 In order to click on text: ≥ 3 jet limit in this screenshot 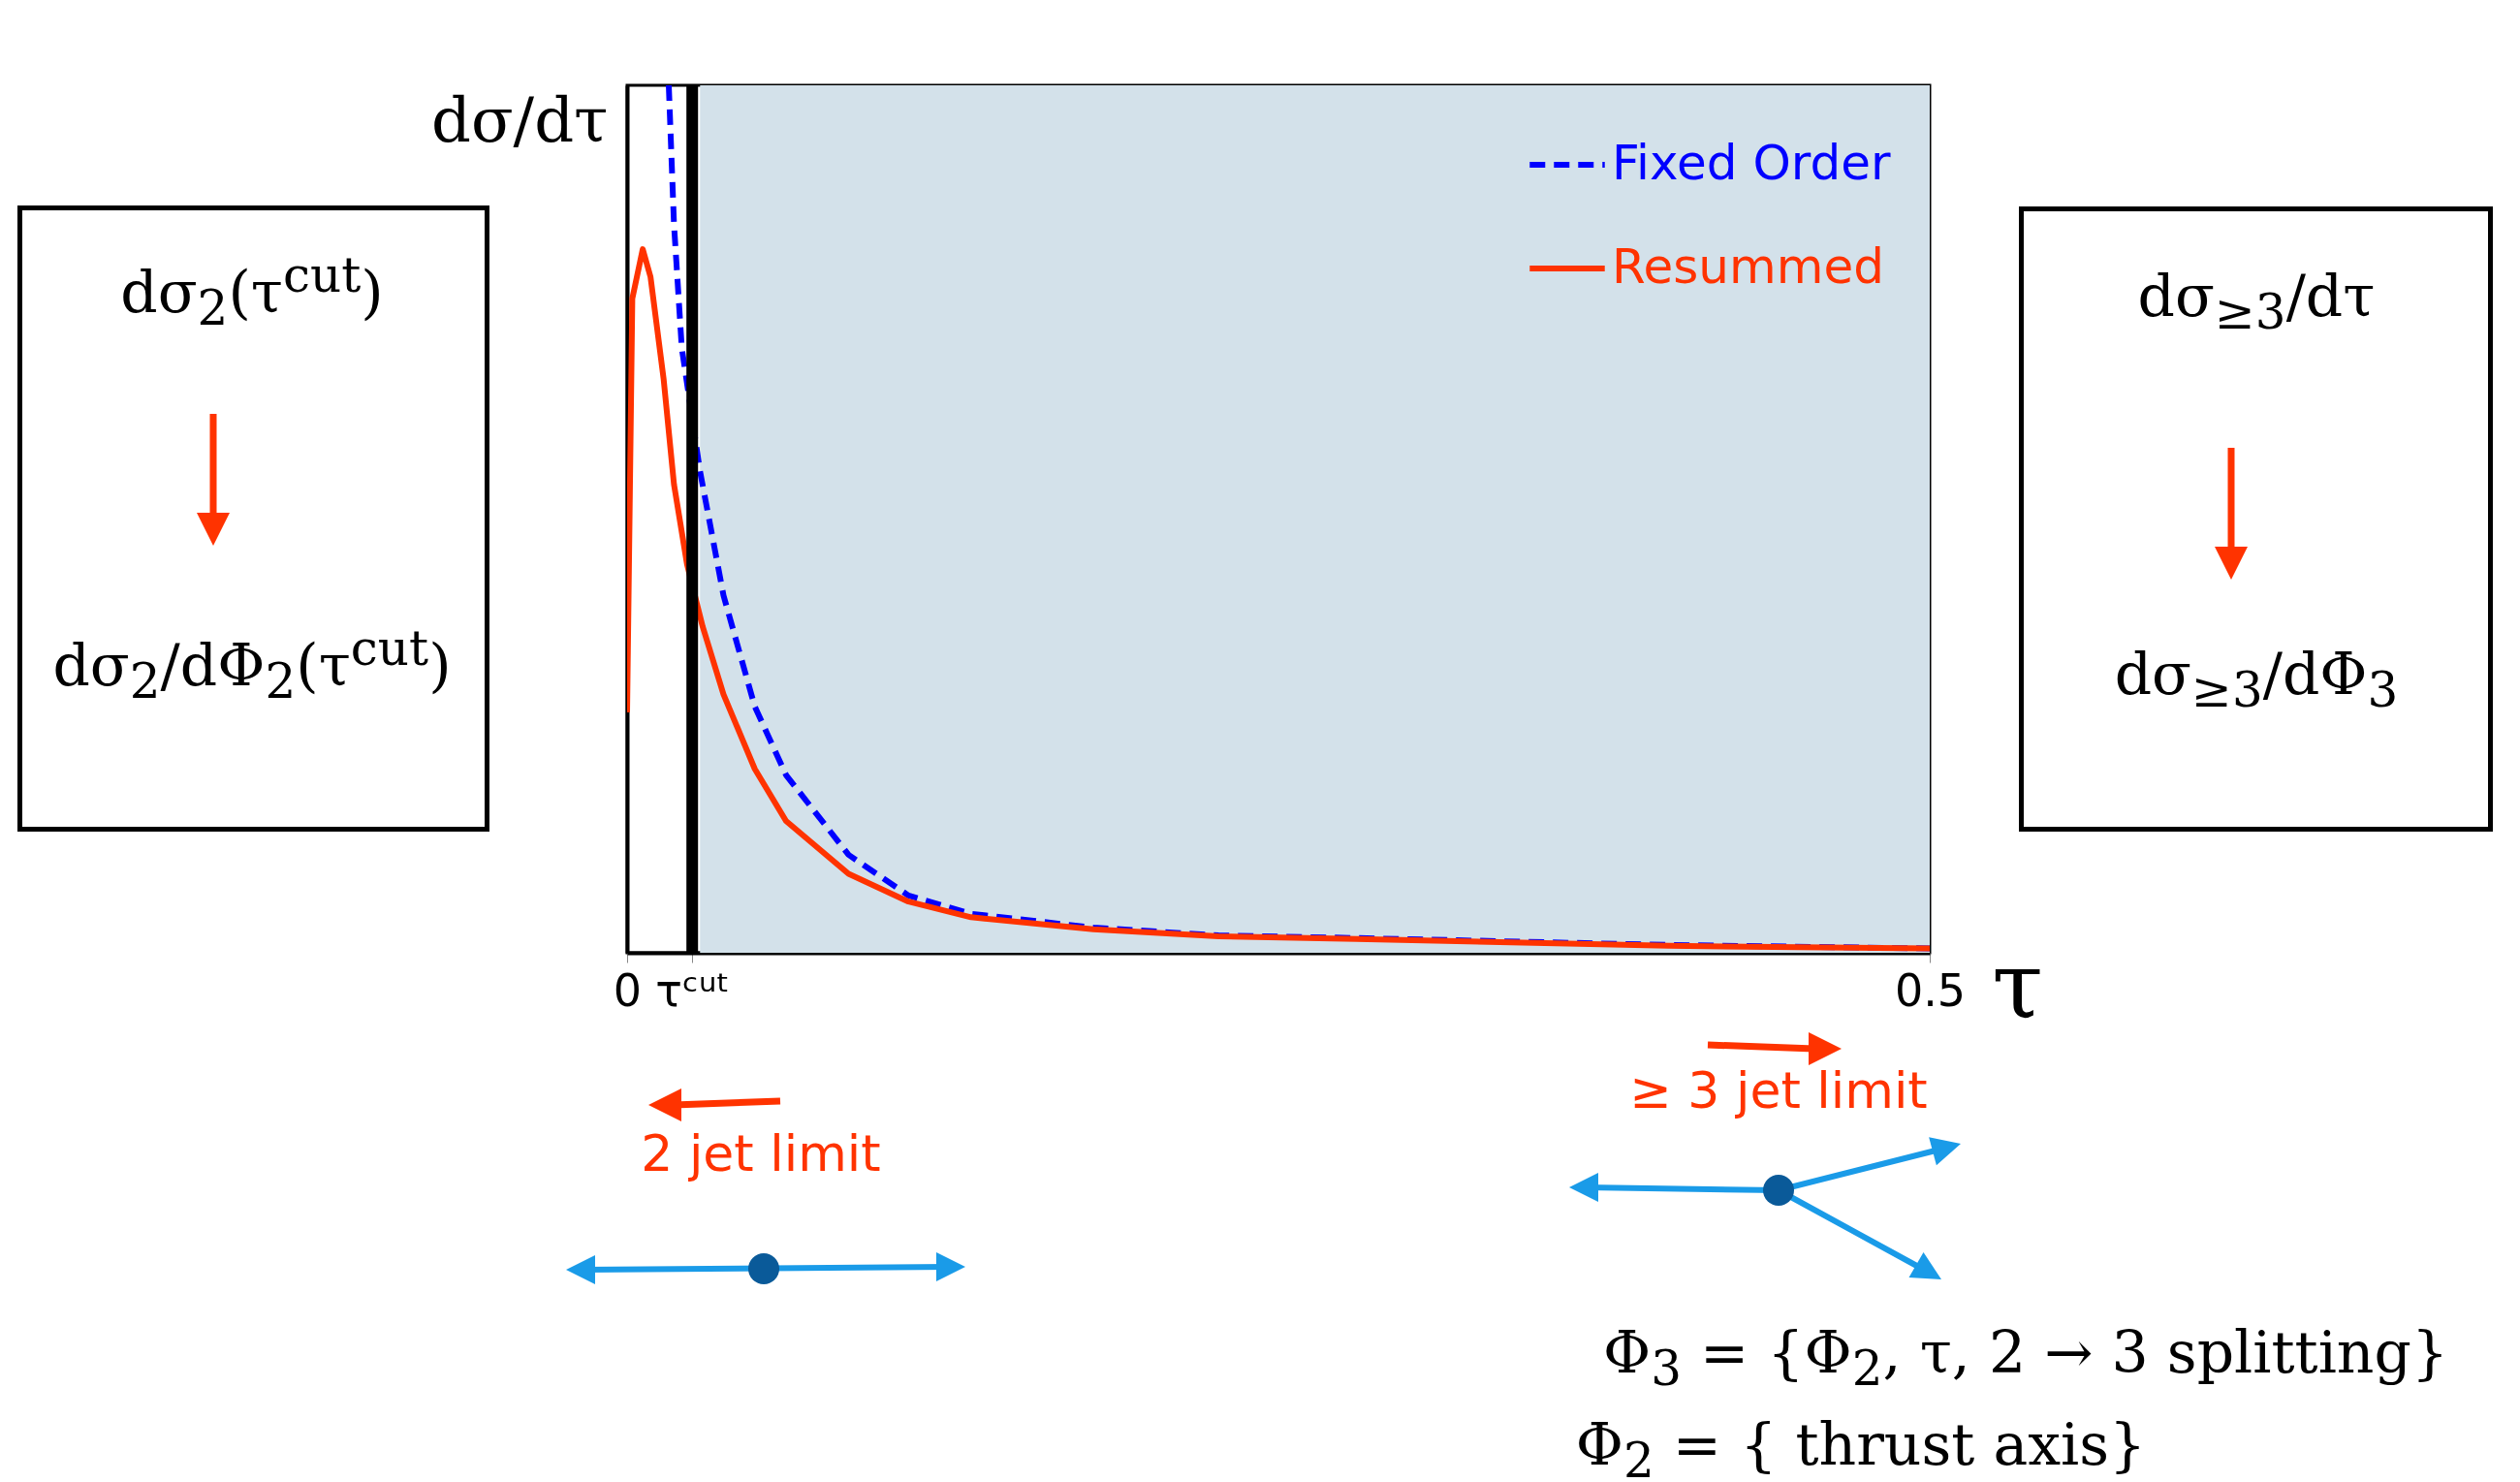, I will do `click(1779, 1090)`.